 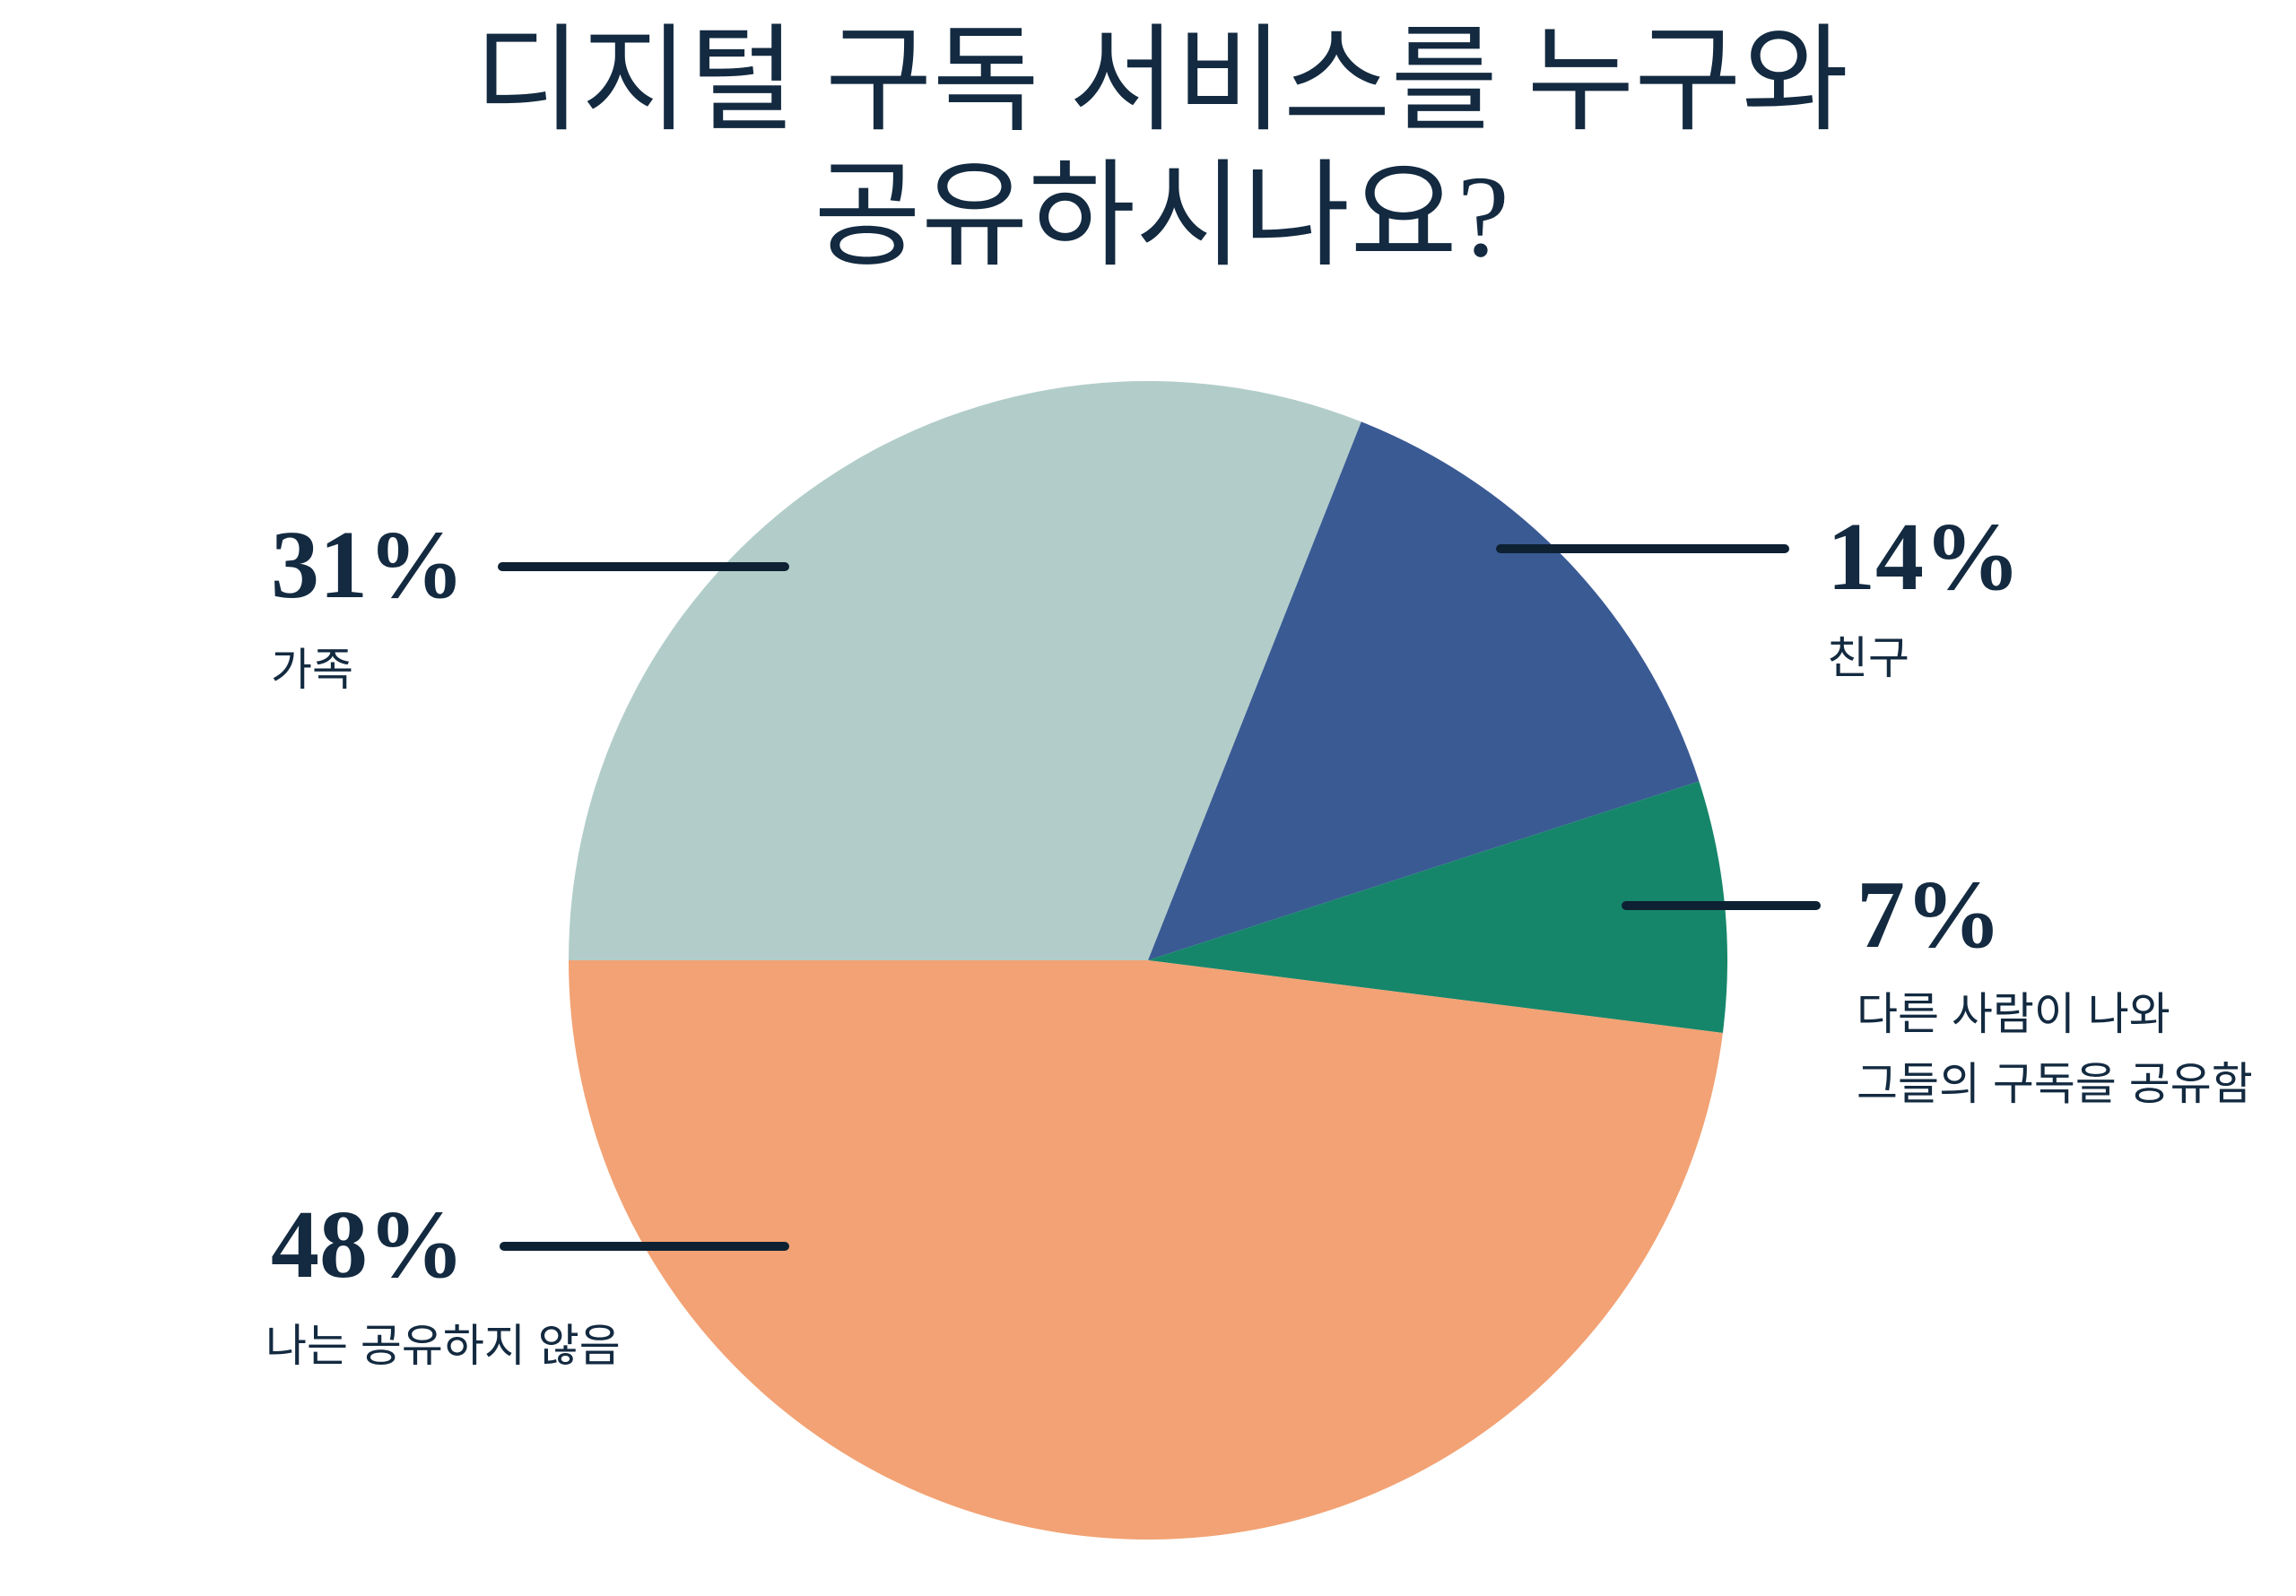 What do you see at coordinates (1929, 915) in the screenshot?
I see `percent-label-others-share-with-me: 7%` at bounding box center [1929, 915].